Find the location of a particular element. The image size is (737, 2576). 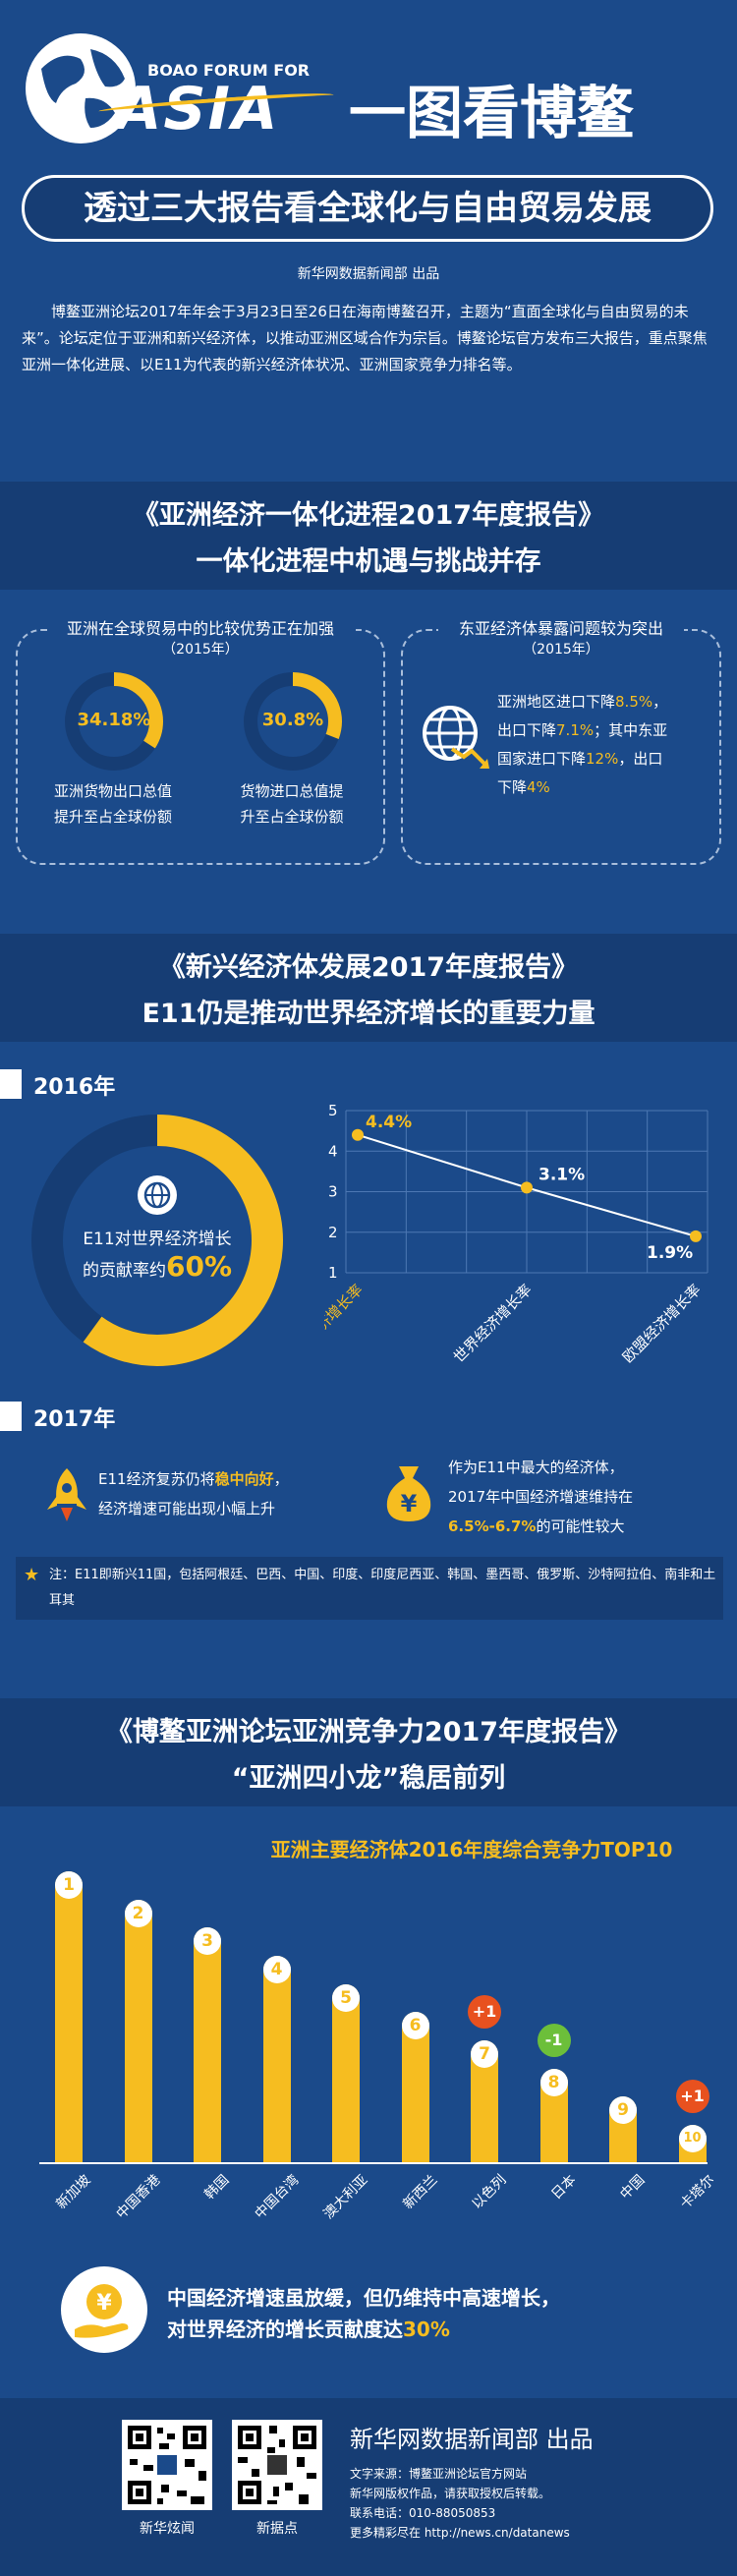

export-share-value: 34.18% is located at coordinates (114, 720).